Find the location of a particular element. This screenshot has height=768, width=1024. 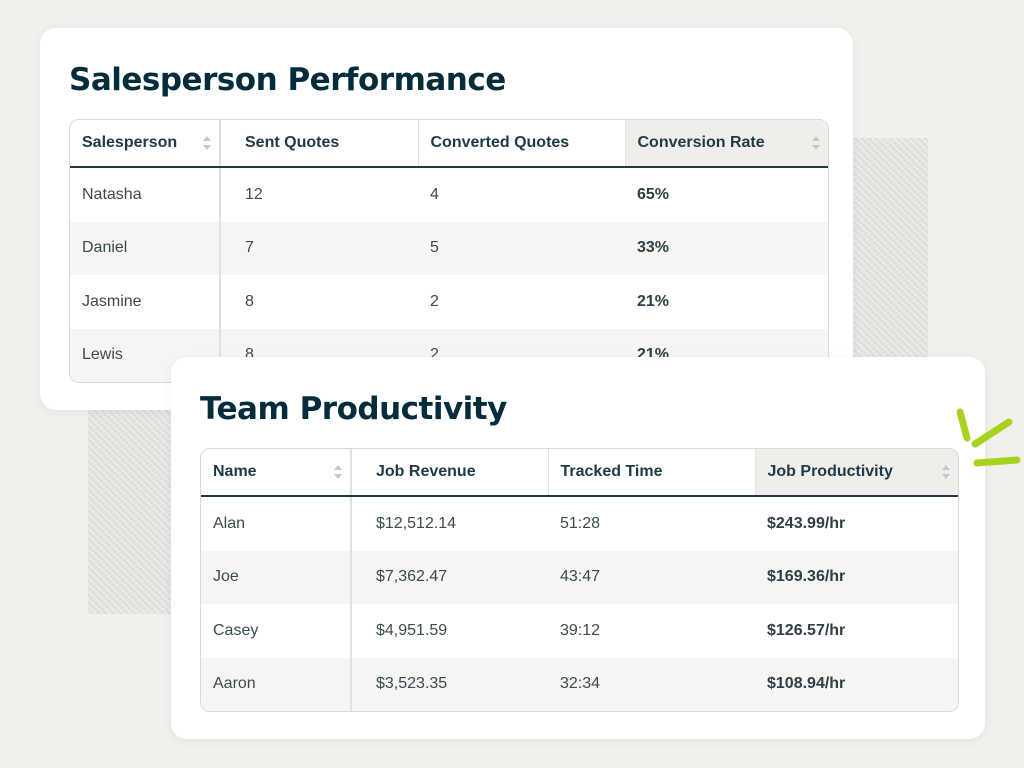

cell-job-productivity: $126.57/hr is located at coordinates (806, 630).